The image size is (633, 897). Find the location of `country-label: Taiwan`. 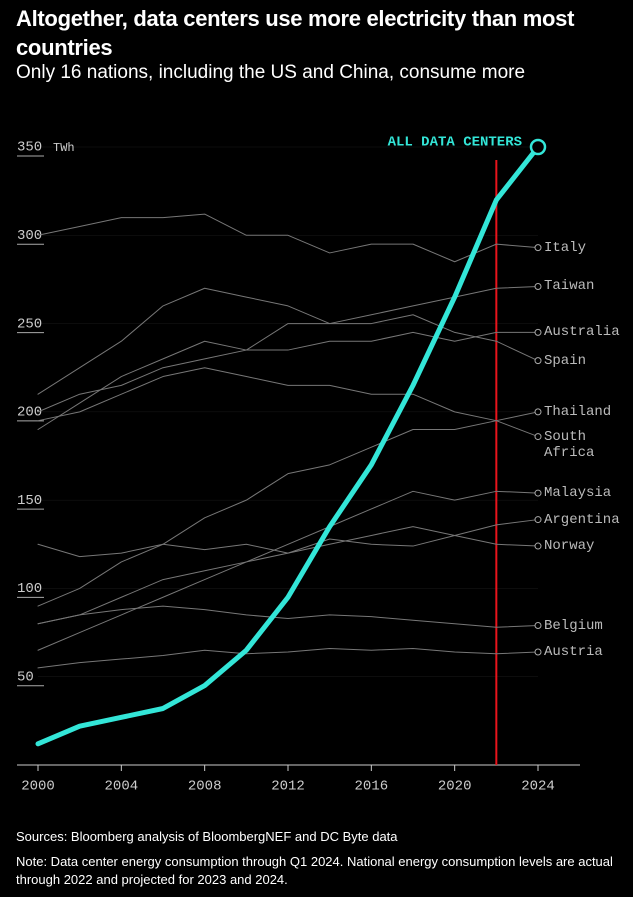

country-label: Taiwan is located at coordinates (569, 286).